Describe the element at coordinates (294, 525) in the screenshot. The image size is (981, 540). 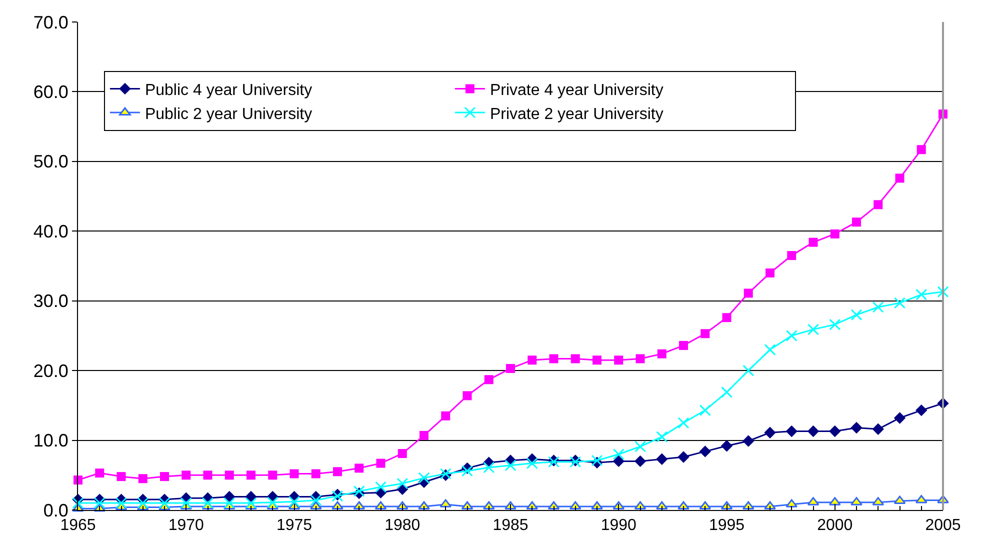
I see `x-tick-label: 1975` at that location.